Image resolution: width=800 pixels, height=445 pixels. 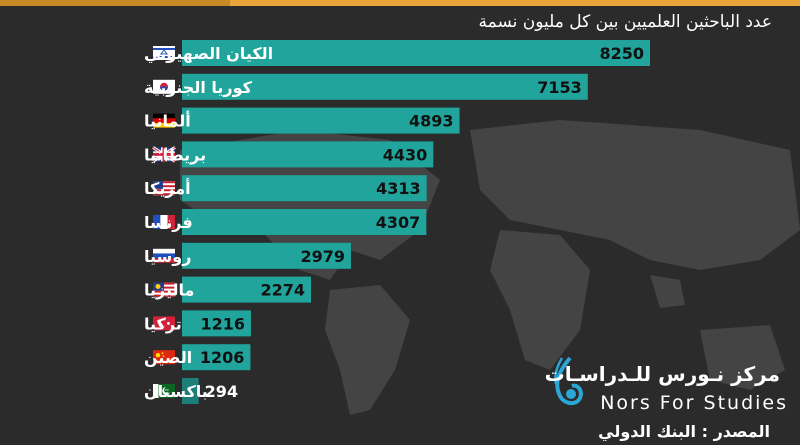 What do you see at coordinates (694, 403) in the screenshot?
I see `logo-english-text: Nors For Studies` at bounding box center [694, 403].